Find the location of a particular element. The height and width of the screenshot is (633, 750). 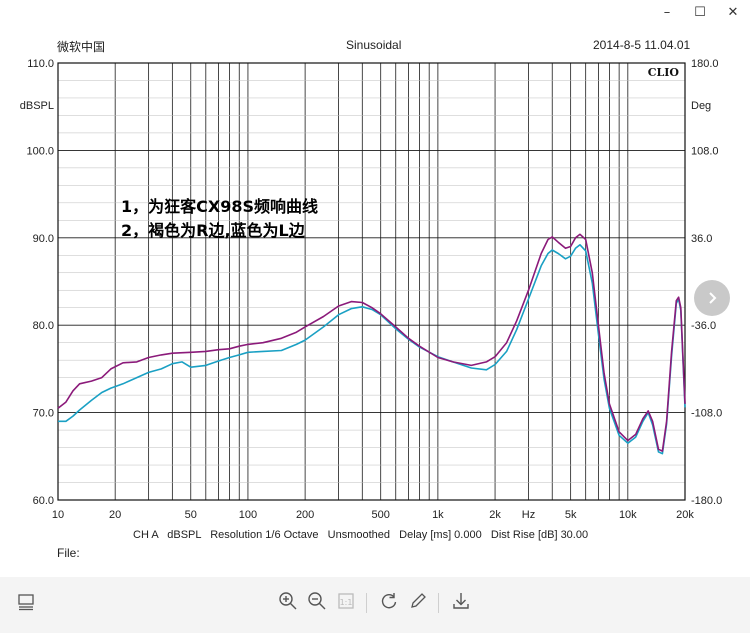

close-button: ✕ is located at coordinates (733, 12).